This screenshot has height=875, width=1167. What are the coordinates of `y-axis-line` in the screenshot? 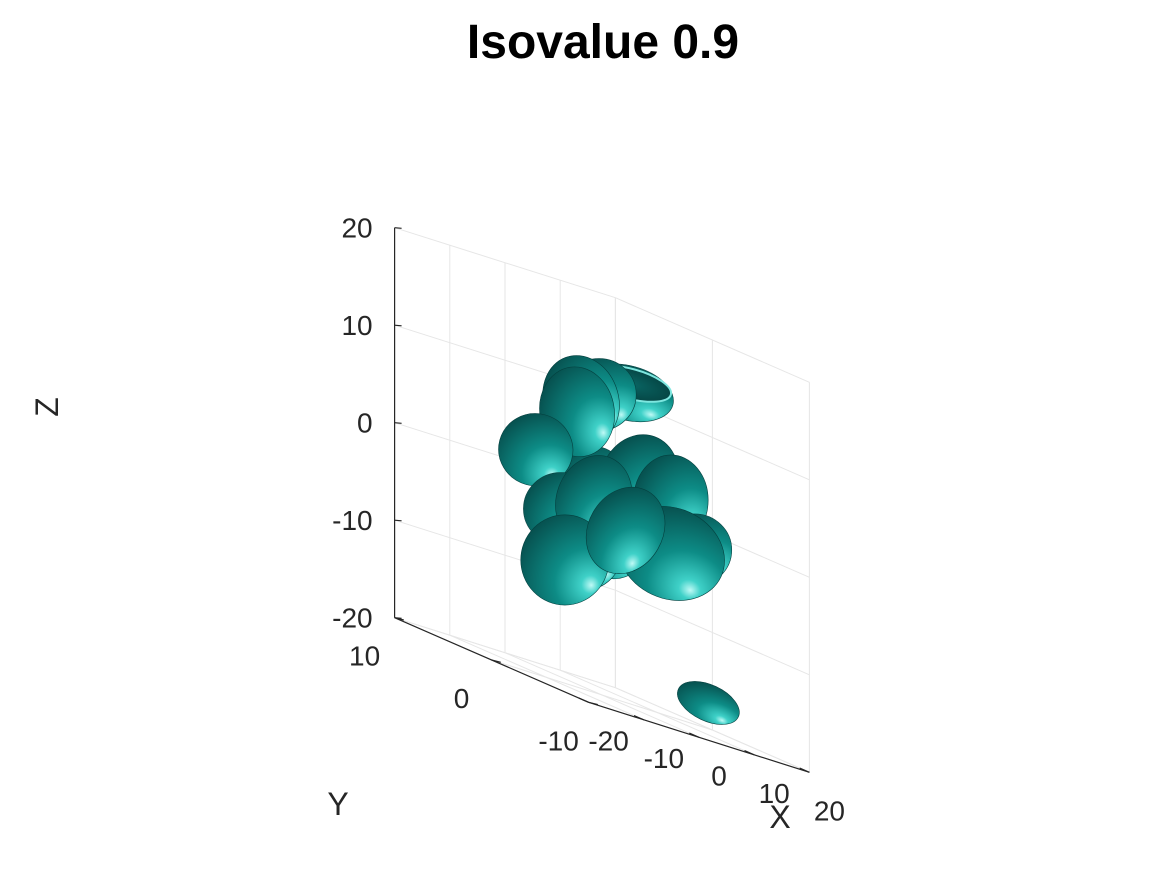 It's located at (491, 660).